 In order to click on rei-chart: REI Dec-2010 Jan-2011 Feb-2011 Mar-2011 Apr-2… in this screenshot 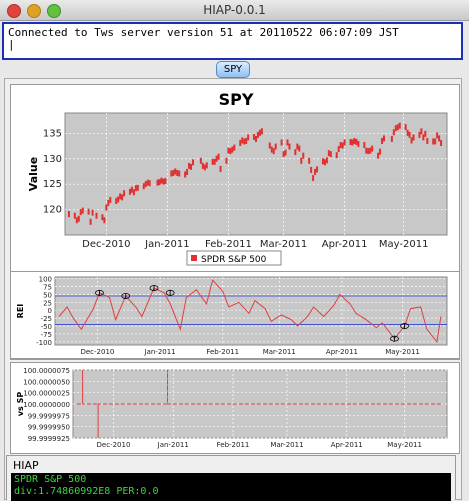, I will do `click(232, 316)`.